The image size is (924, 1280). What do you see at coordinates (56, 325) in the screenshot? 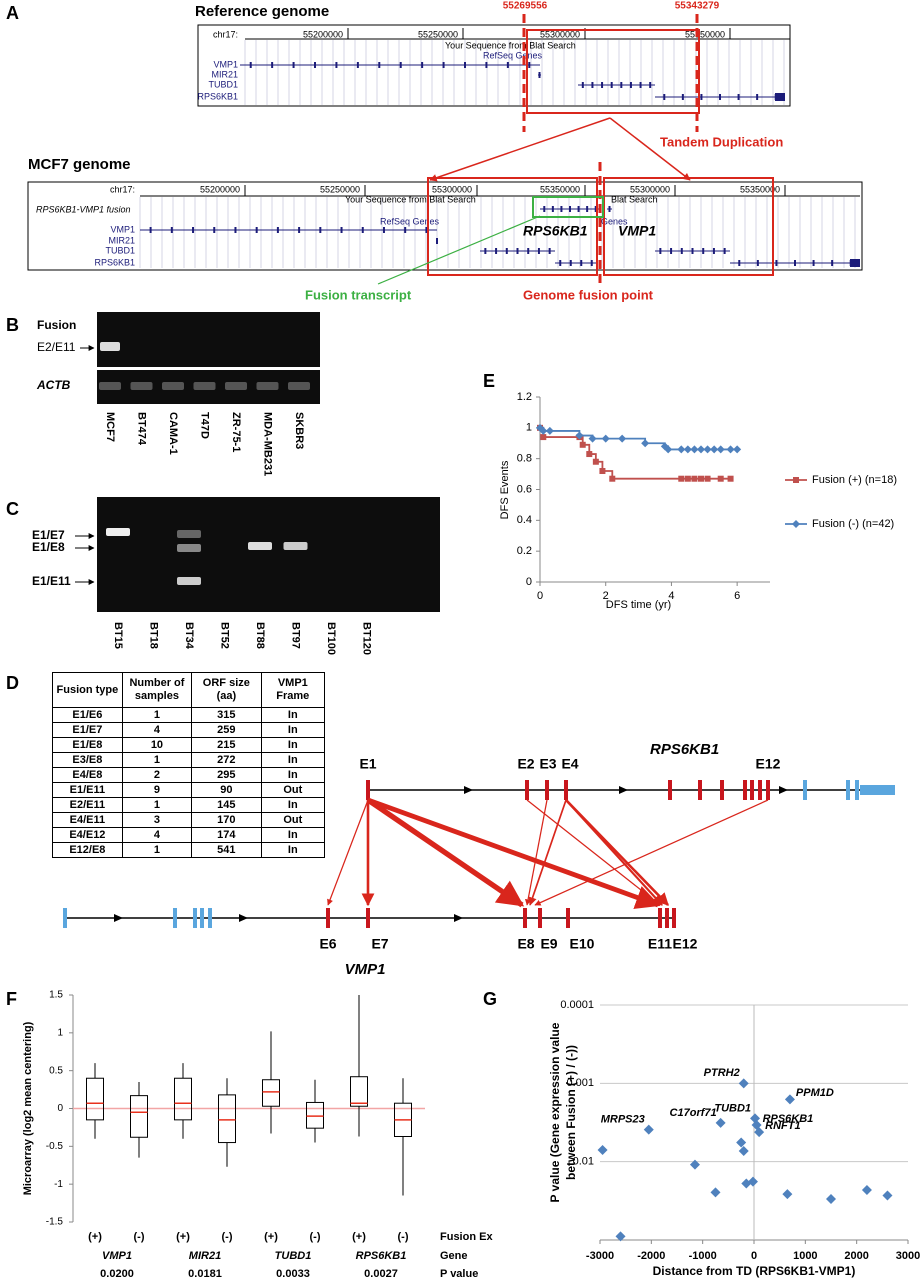
I see `gel-row-label: Fusion` at bounding box center [56, 325].